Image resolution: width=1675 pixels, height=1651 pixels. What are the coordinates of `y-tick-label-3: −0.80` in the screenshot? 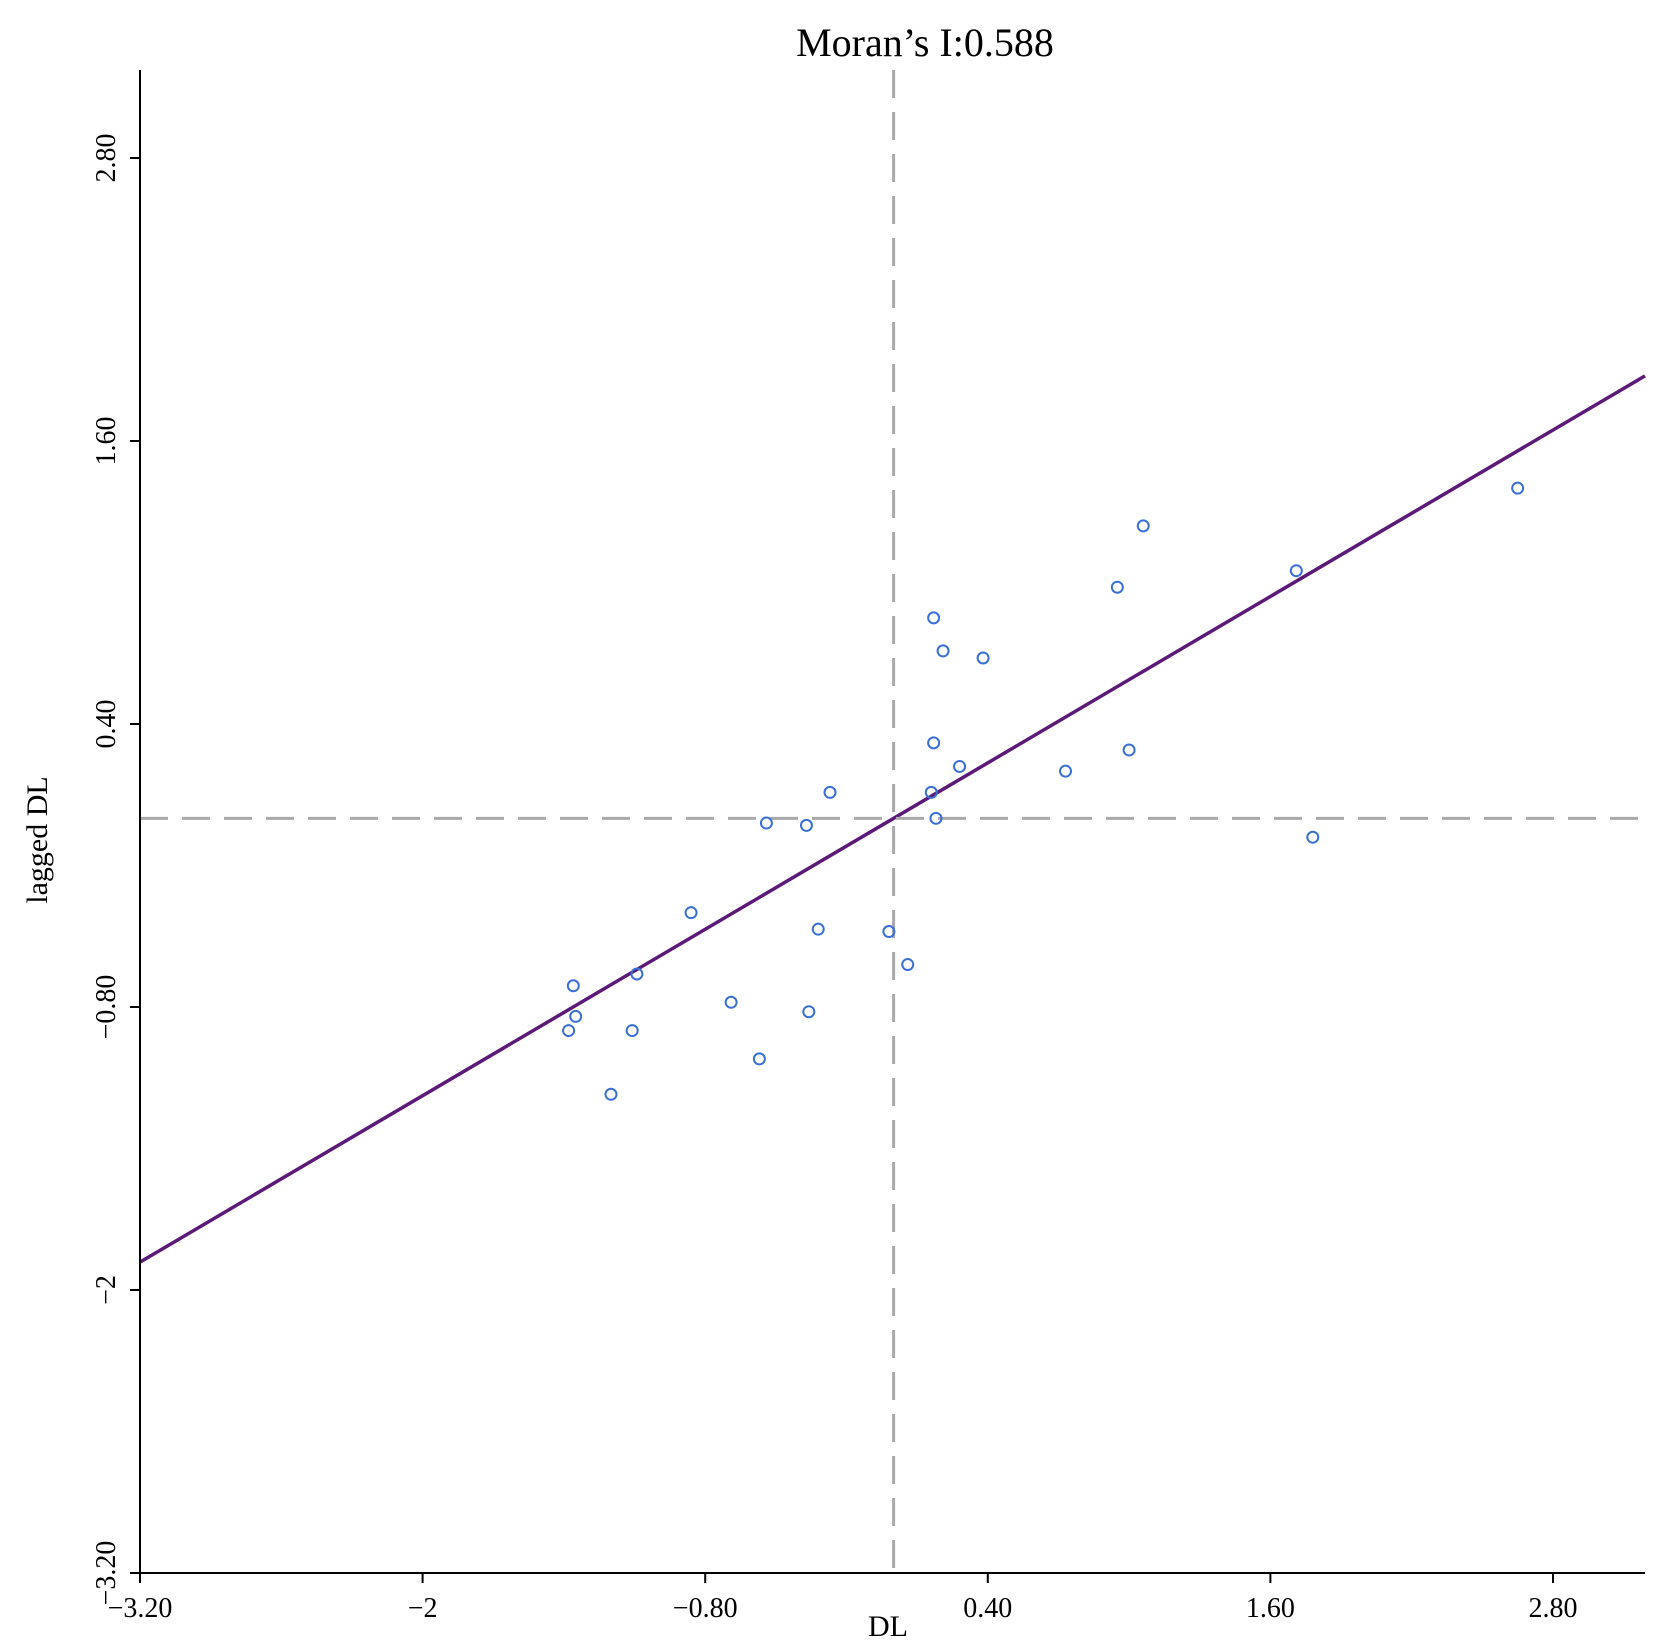 It's located at (106, 1007).